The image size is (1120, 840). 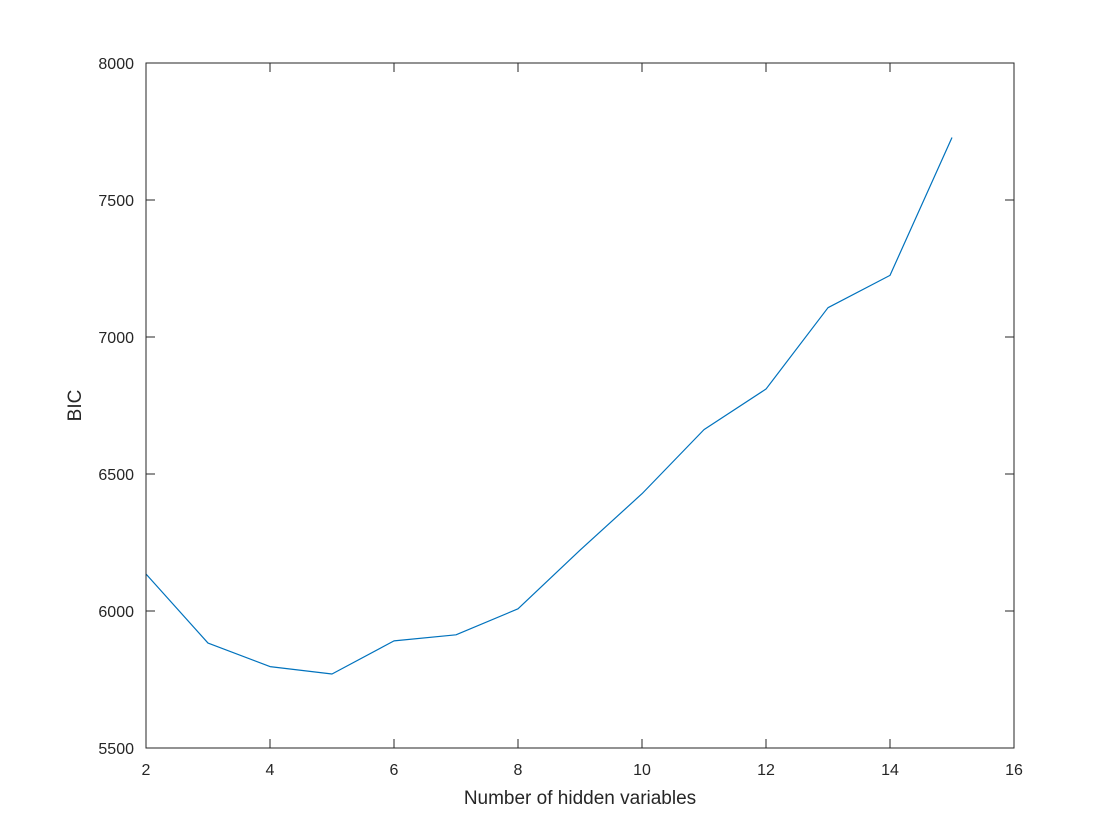 I want to click on x-tick-label: 14, so click(x=890, y=770).